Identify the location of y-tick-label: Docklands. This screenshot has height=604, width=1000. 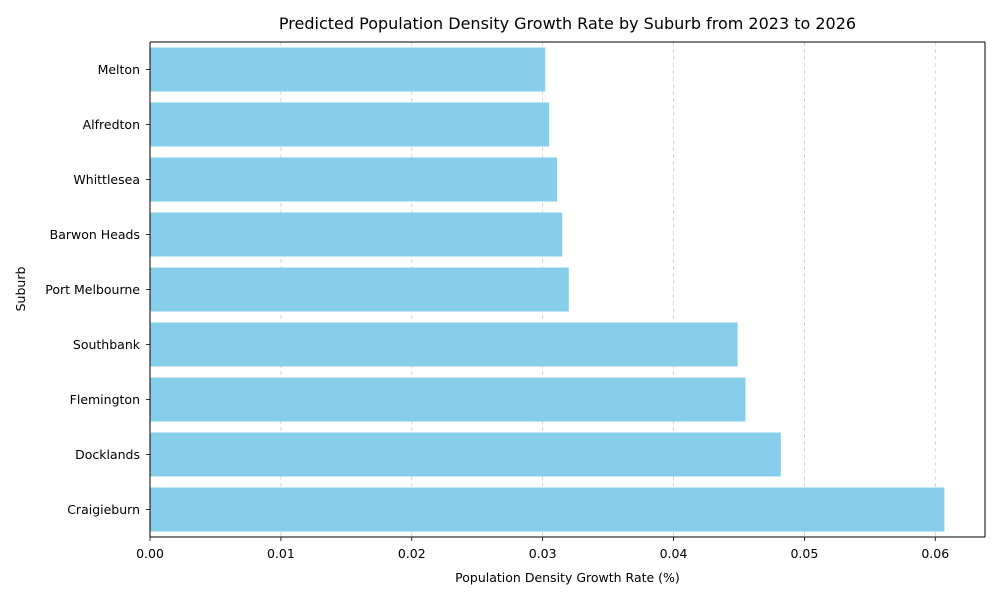
(107, 454).